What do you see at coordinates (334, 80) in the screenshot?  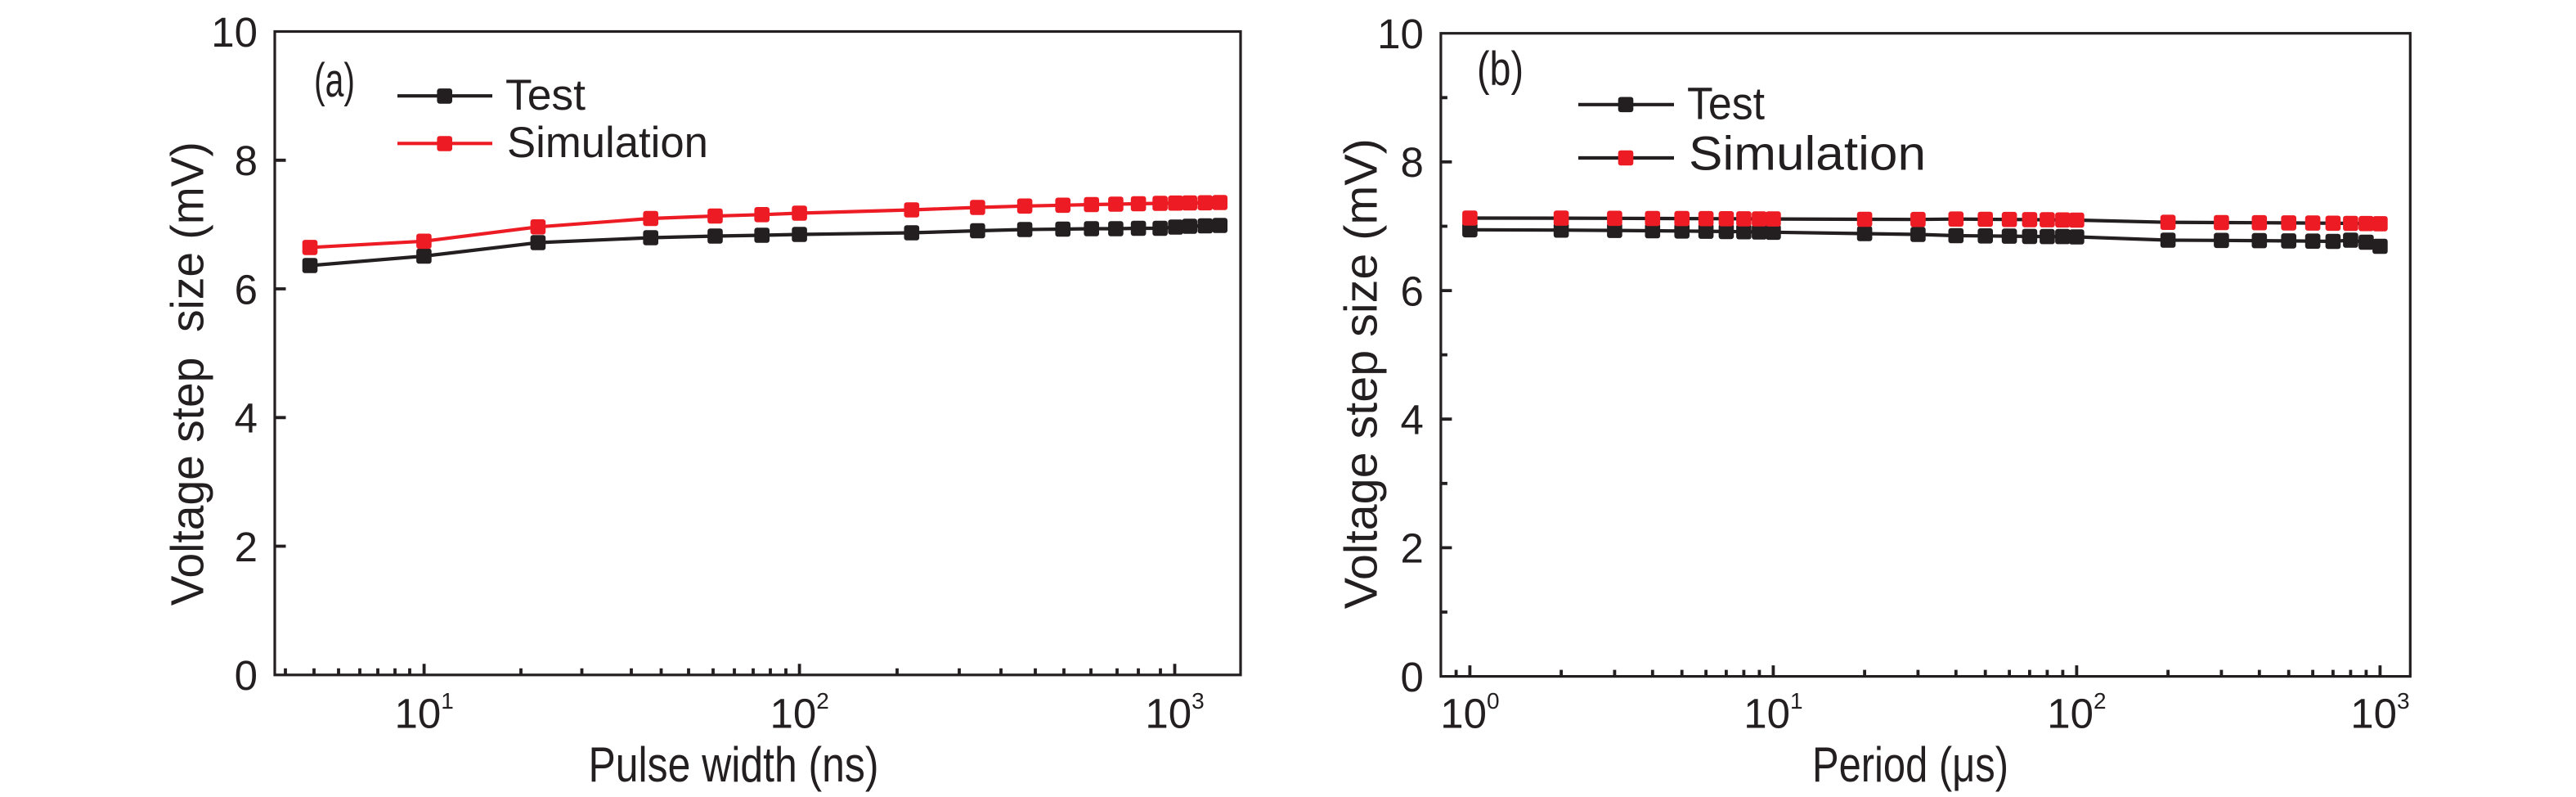 I see `svg-text: (a)` at bounding box center [334, 80].